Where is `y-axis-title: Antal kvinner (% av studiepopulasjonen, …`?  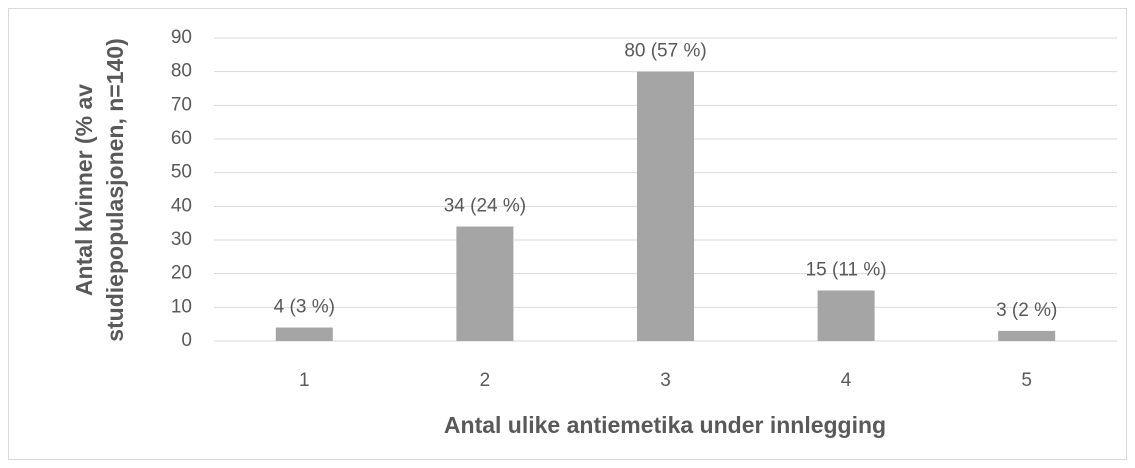 y-axis-title: Antal kvinner (% av studiepopulasjonen, … is located at coordinates (99, 190).